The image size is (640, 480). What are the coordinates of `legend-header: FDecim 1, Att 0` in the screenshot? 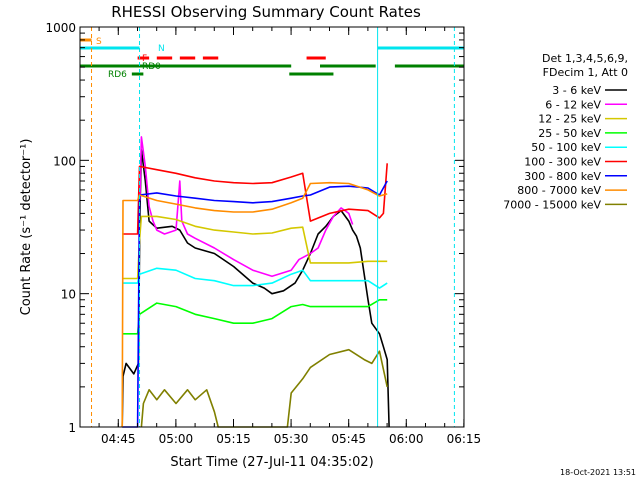 It's located at (585, 72).